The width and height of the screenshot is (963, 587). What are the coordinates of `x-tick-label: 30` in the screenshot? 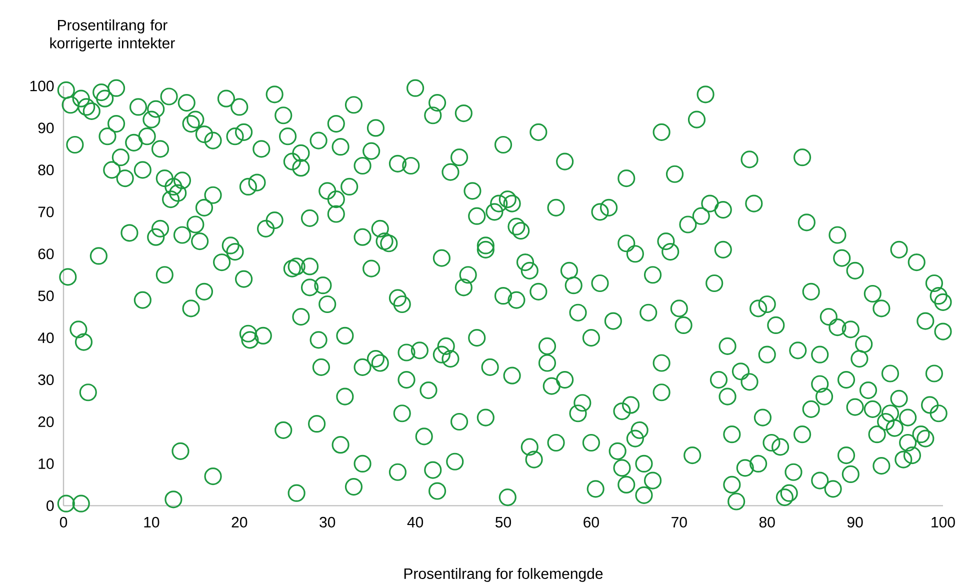 It's located at (328, 522).